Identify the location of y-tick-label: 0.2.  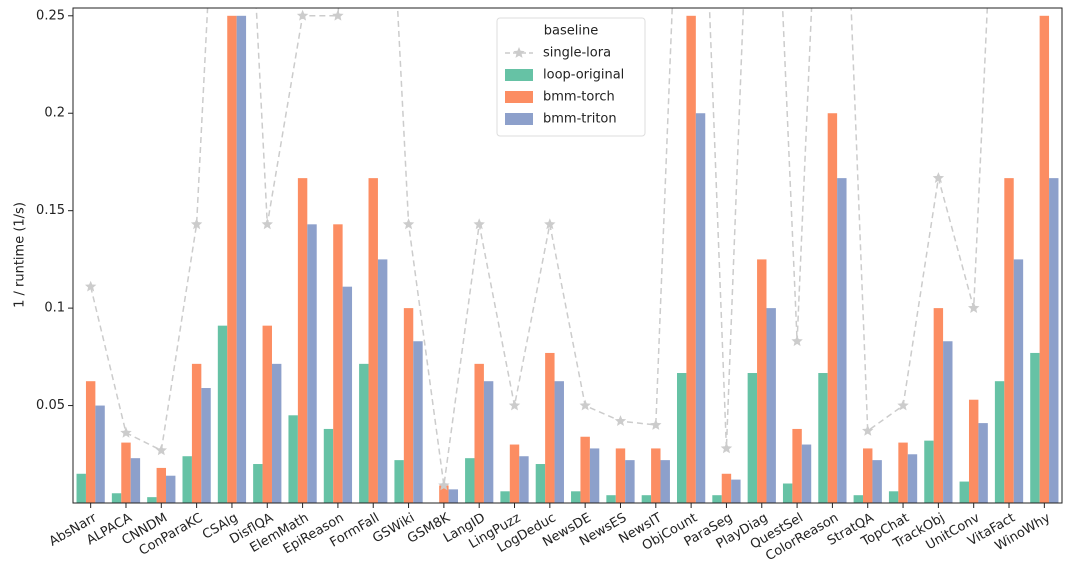
(54, 113).